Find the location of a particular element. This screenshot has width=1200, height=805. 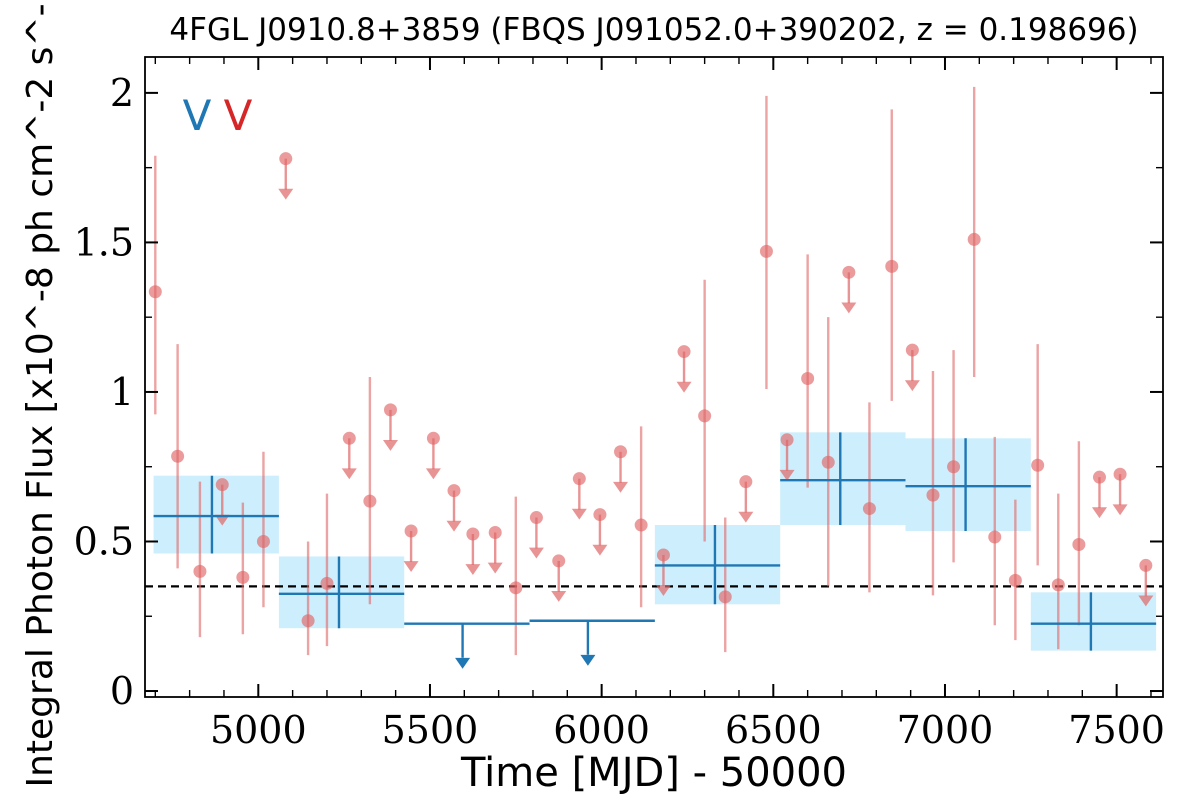

x-tick-label-6500: 6500 is located at coordinates (773, 730).